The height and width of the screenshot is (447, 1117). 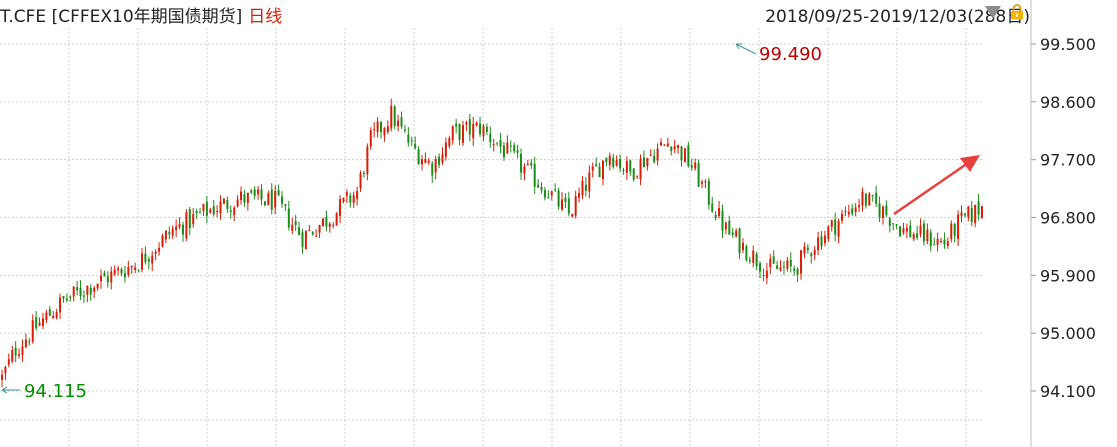 I want to click on y-tick-label: 96.800, so click(x=1068, y=218).